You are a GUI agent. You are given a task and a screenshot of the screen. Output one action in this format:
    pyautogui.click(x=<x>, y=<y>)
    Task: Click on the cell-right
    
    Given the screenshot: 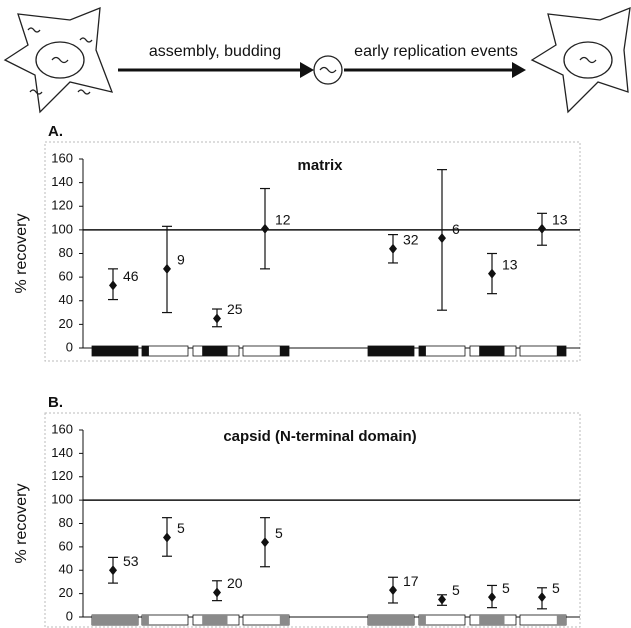 What is the action you would take?
    pyautogui.click(x=580, y=60)
    